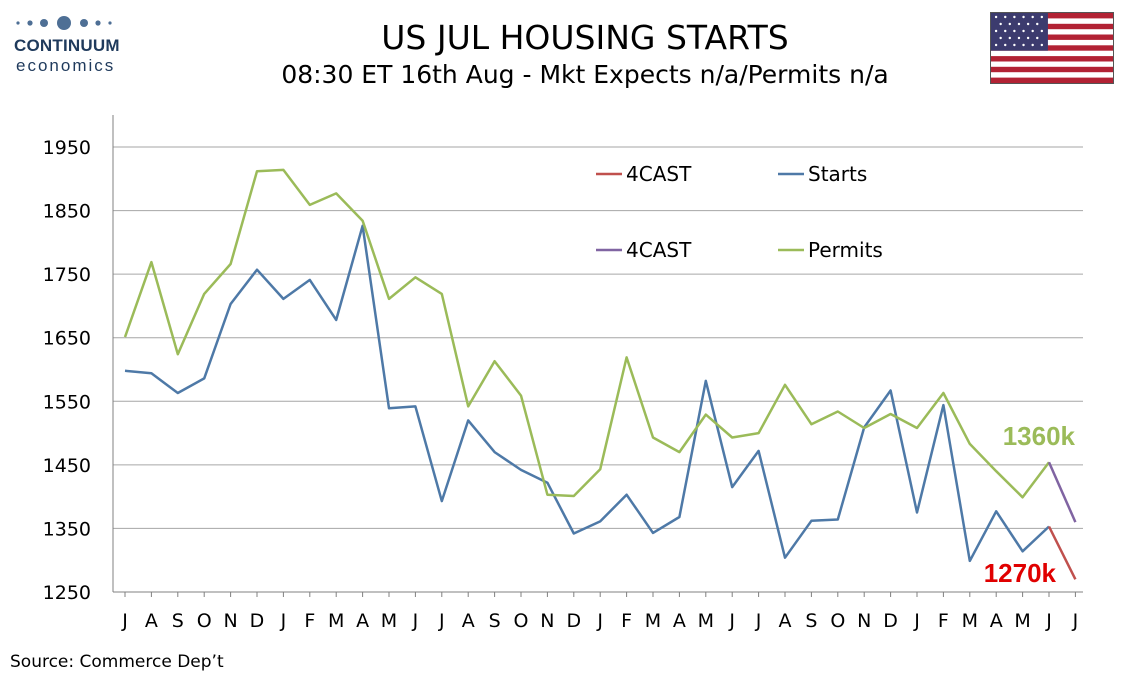 The image size is (1134, 680). Describe the element at coordinates (845, 250) in the screenshot. I see `legend-label-permits: Permits` at that location.